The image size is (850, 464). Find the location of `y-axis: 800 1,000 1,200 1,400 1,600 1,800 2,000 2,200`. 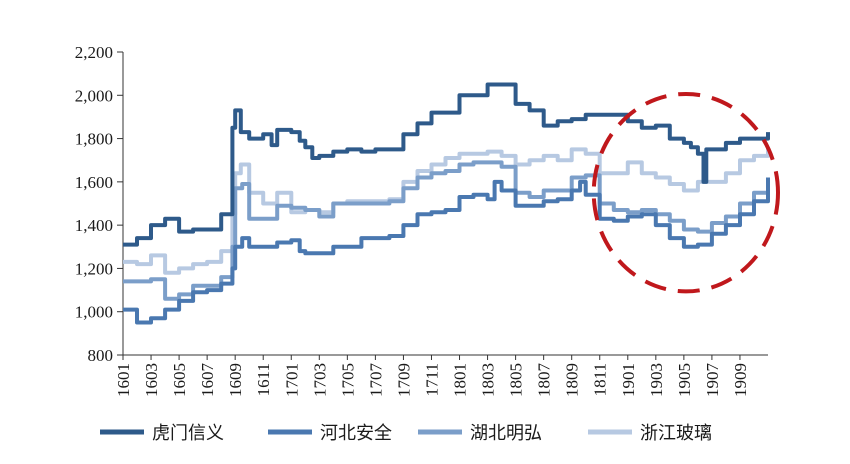

y-axis: 800 1,000 1,200 1,400 1,600 1,800 2,000 2,200 is located at coordinates (99, 204).